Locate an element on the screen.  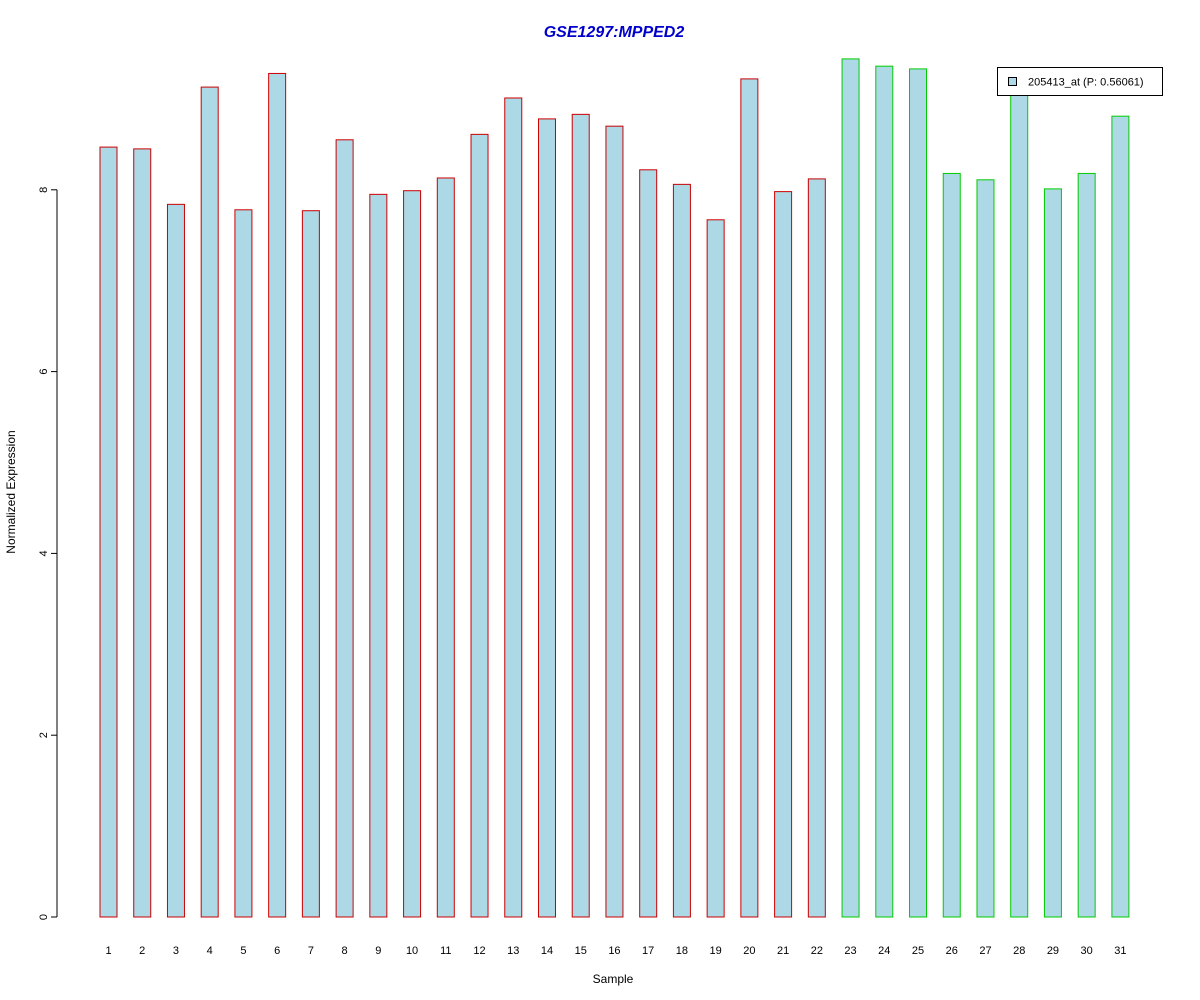
y-axis: 0 2 4 6 8 is located at coordinates (48, 553).